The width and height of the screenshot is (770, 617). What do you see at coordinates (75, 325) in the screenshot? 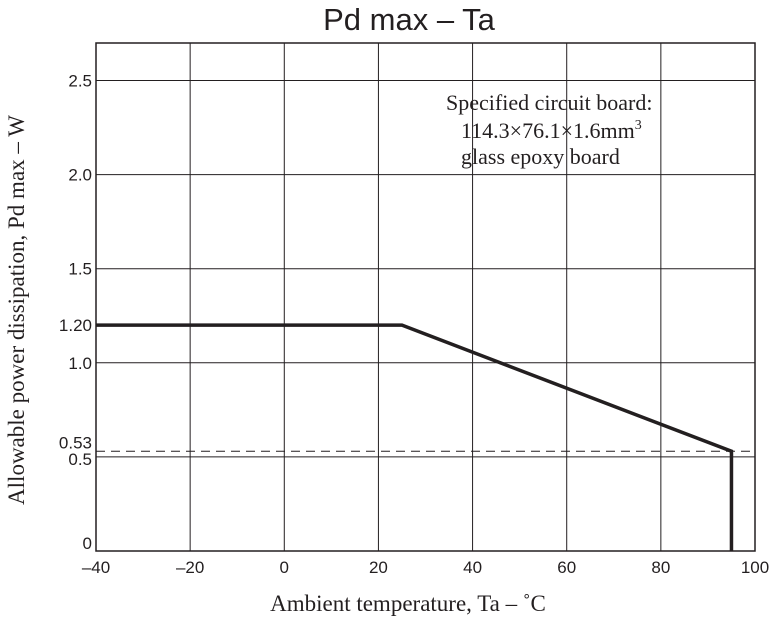
I see `y-tick-label: 1.20` at bounding box center [75, 325].